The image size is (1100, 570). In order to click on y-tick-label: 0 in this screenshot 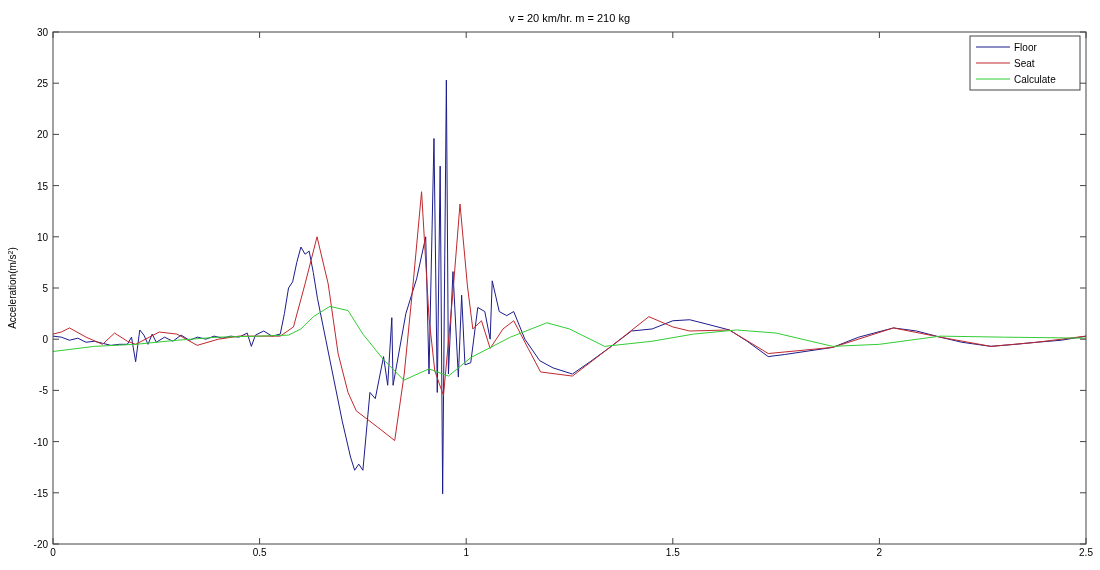, I will do `click(45, 340)`.